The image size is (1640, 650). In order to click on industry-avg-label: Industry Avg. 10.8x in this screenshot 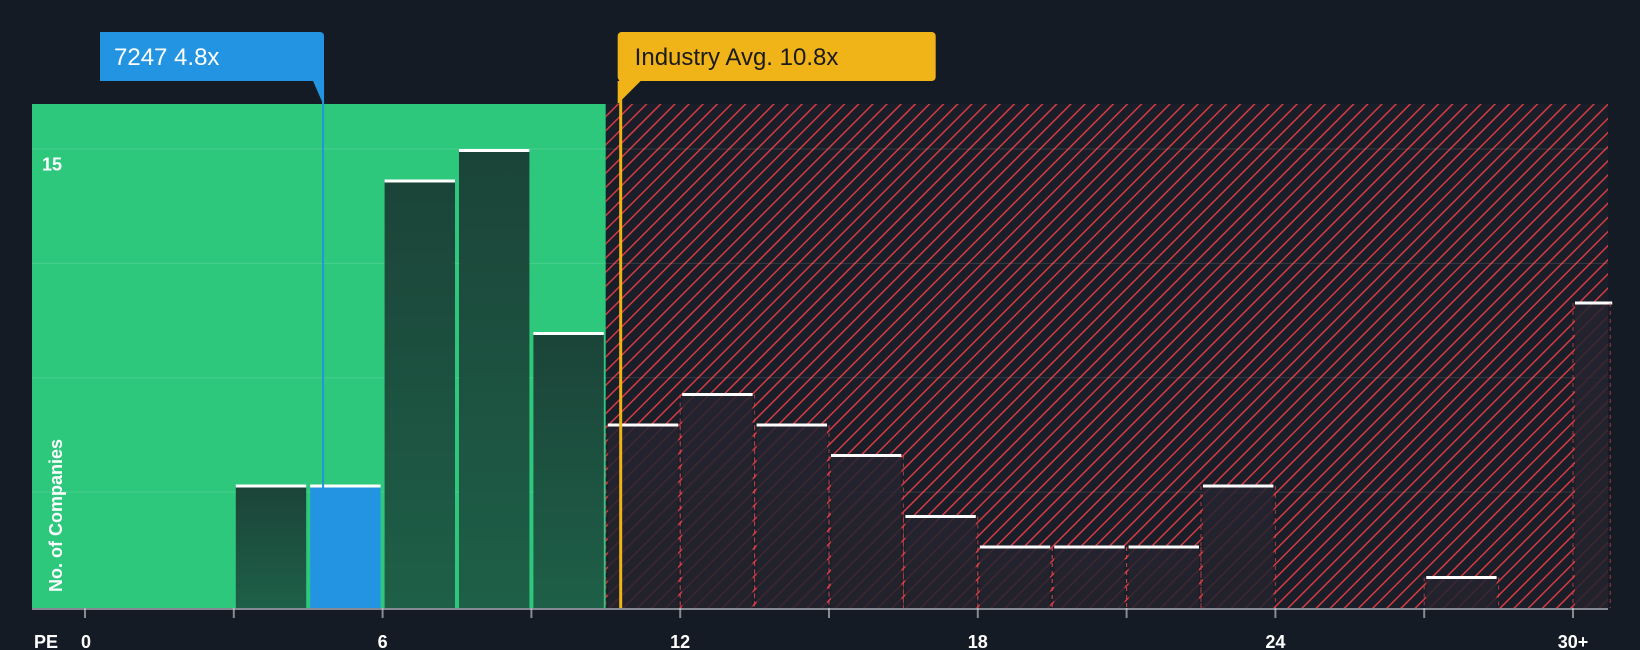, I will do `click(737, 57)`.